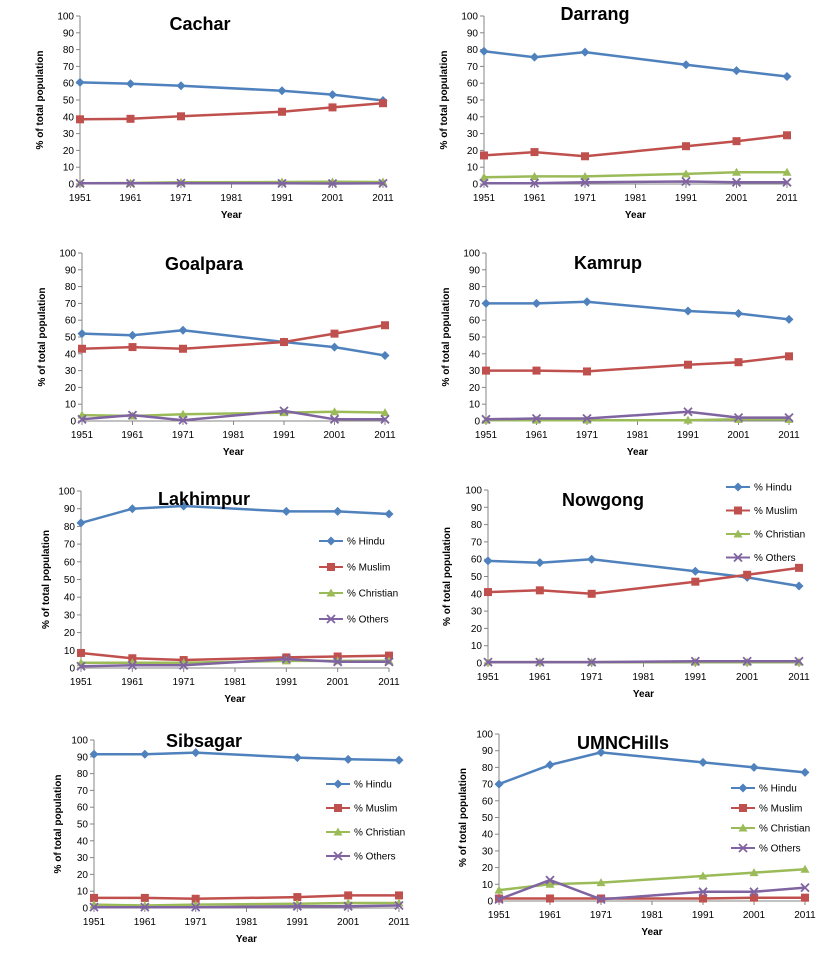  What do you see at coordinates (233, 435) in the screenshot?
I see `x-tick-label: 1981` at bounding box center [233, 435].